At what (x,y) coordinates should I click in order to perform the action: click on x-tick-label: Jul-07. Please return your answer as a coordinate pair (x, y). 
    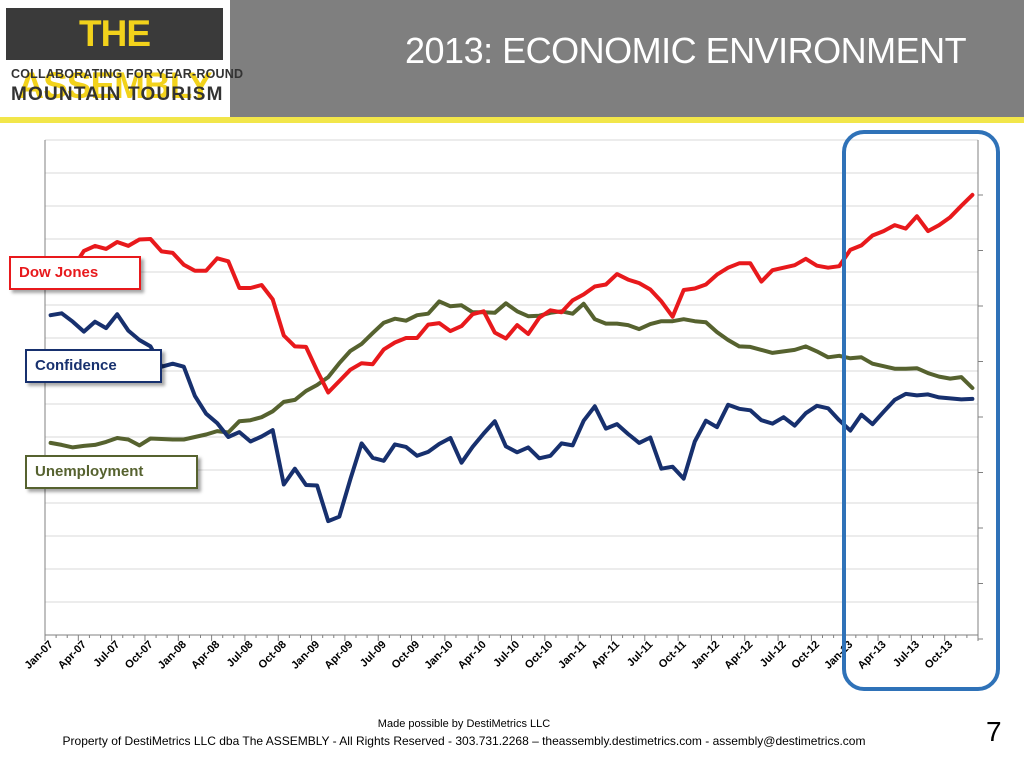
    Looking at the image, I should click on (106, 654).